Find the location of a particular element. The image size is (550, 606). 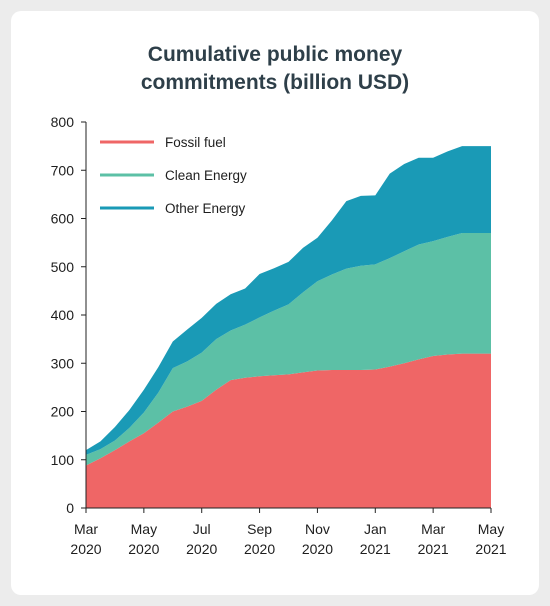

x-tick-label-month: Jul is located at coordinates (202, 529).